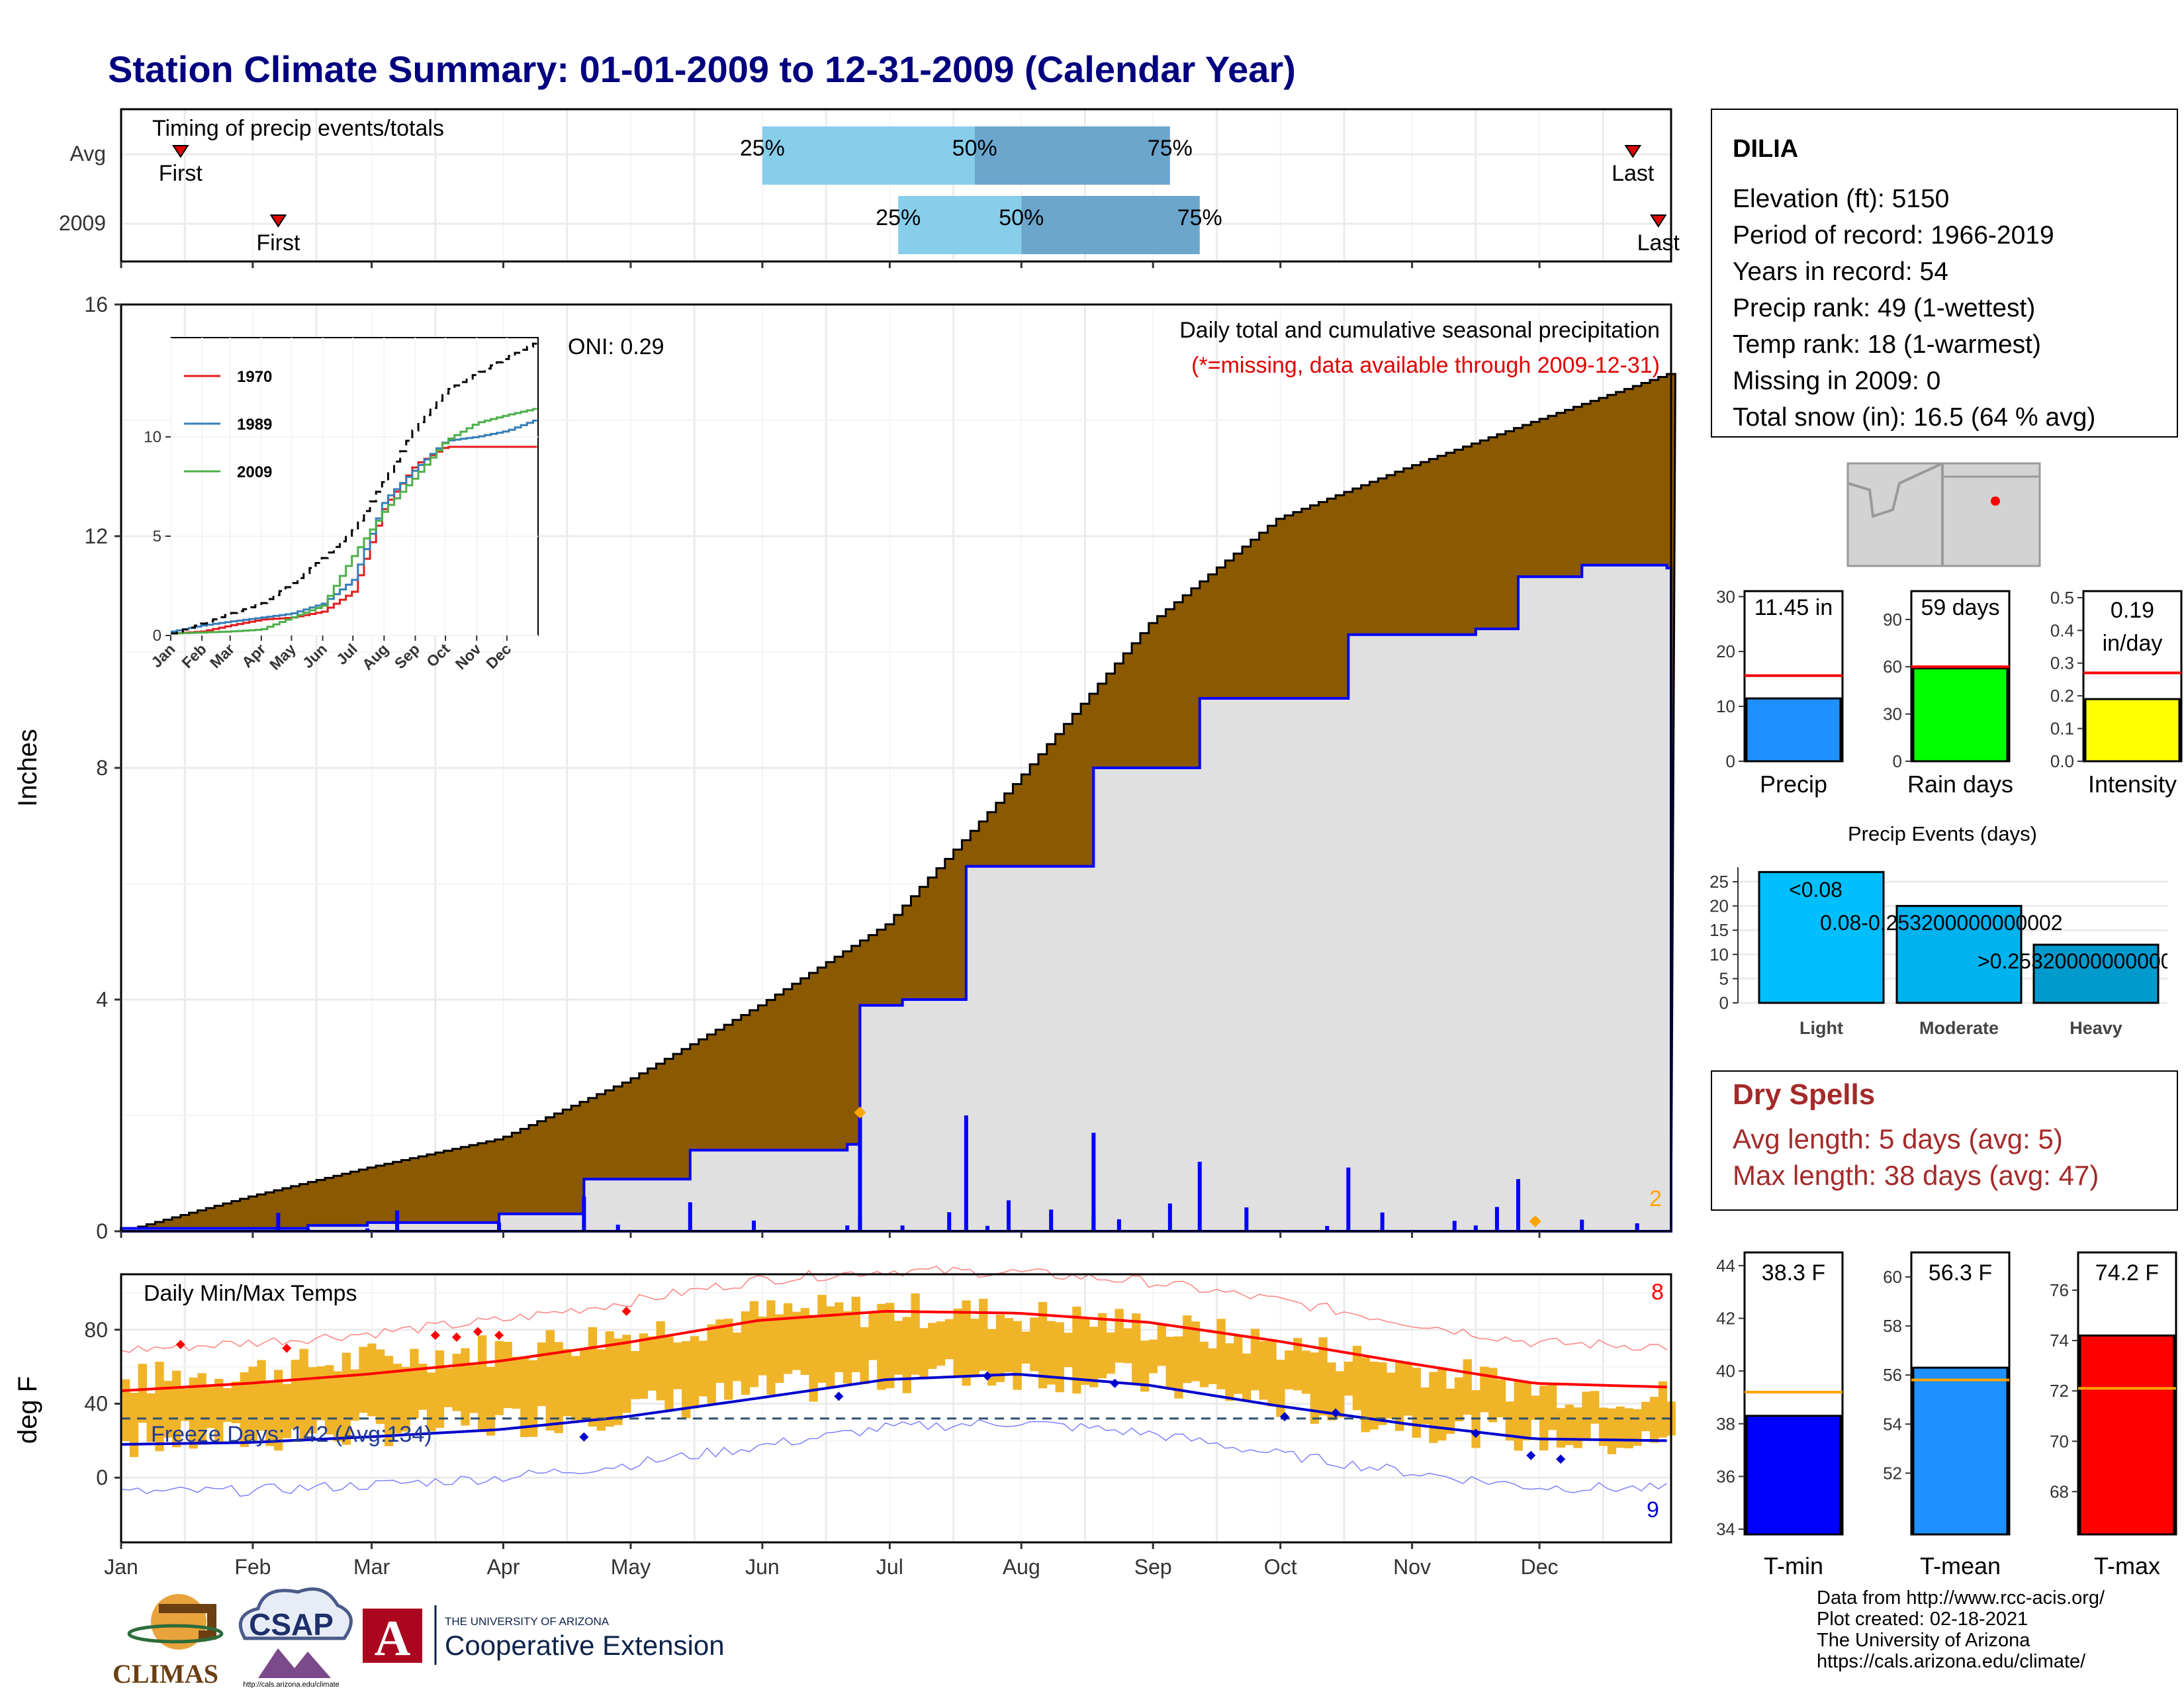 This screenshot has width=2184, height=1688. I want to click on tbar-y-tick-label: 76, so click(2059, 1290).